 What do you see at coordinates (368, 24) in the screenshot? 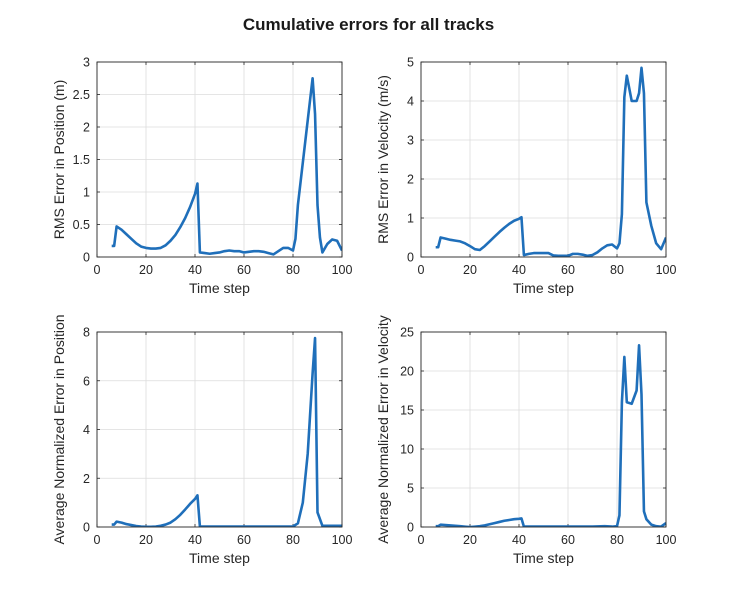
I see `figure-title: Cumulative errors for all tracks` at bounding box center [368, 24].